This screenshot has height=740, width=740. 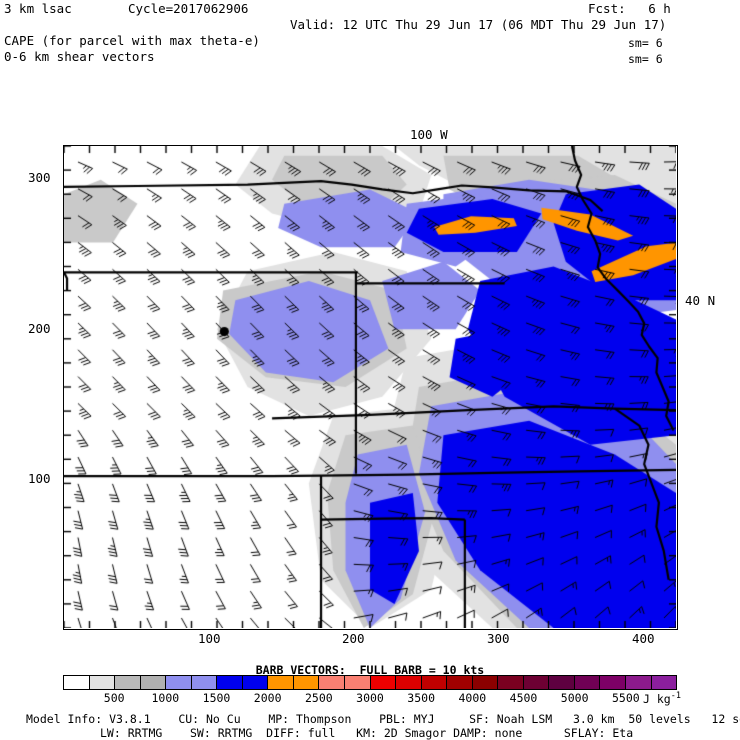 What do you see at coordinates (39, 328) in the screenshot?
I see `y-axis-tick-200: 200` at bounding box center [39, 328].